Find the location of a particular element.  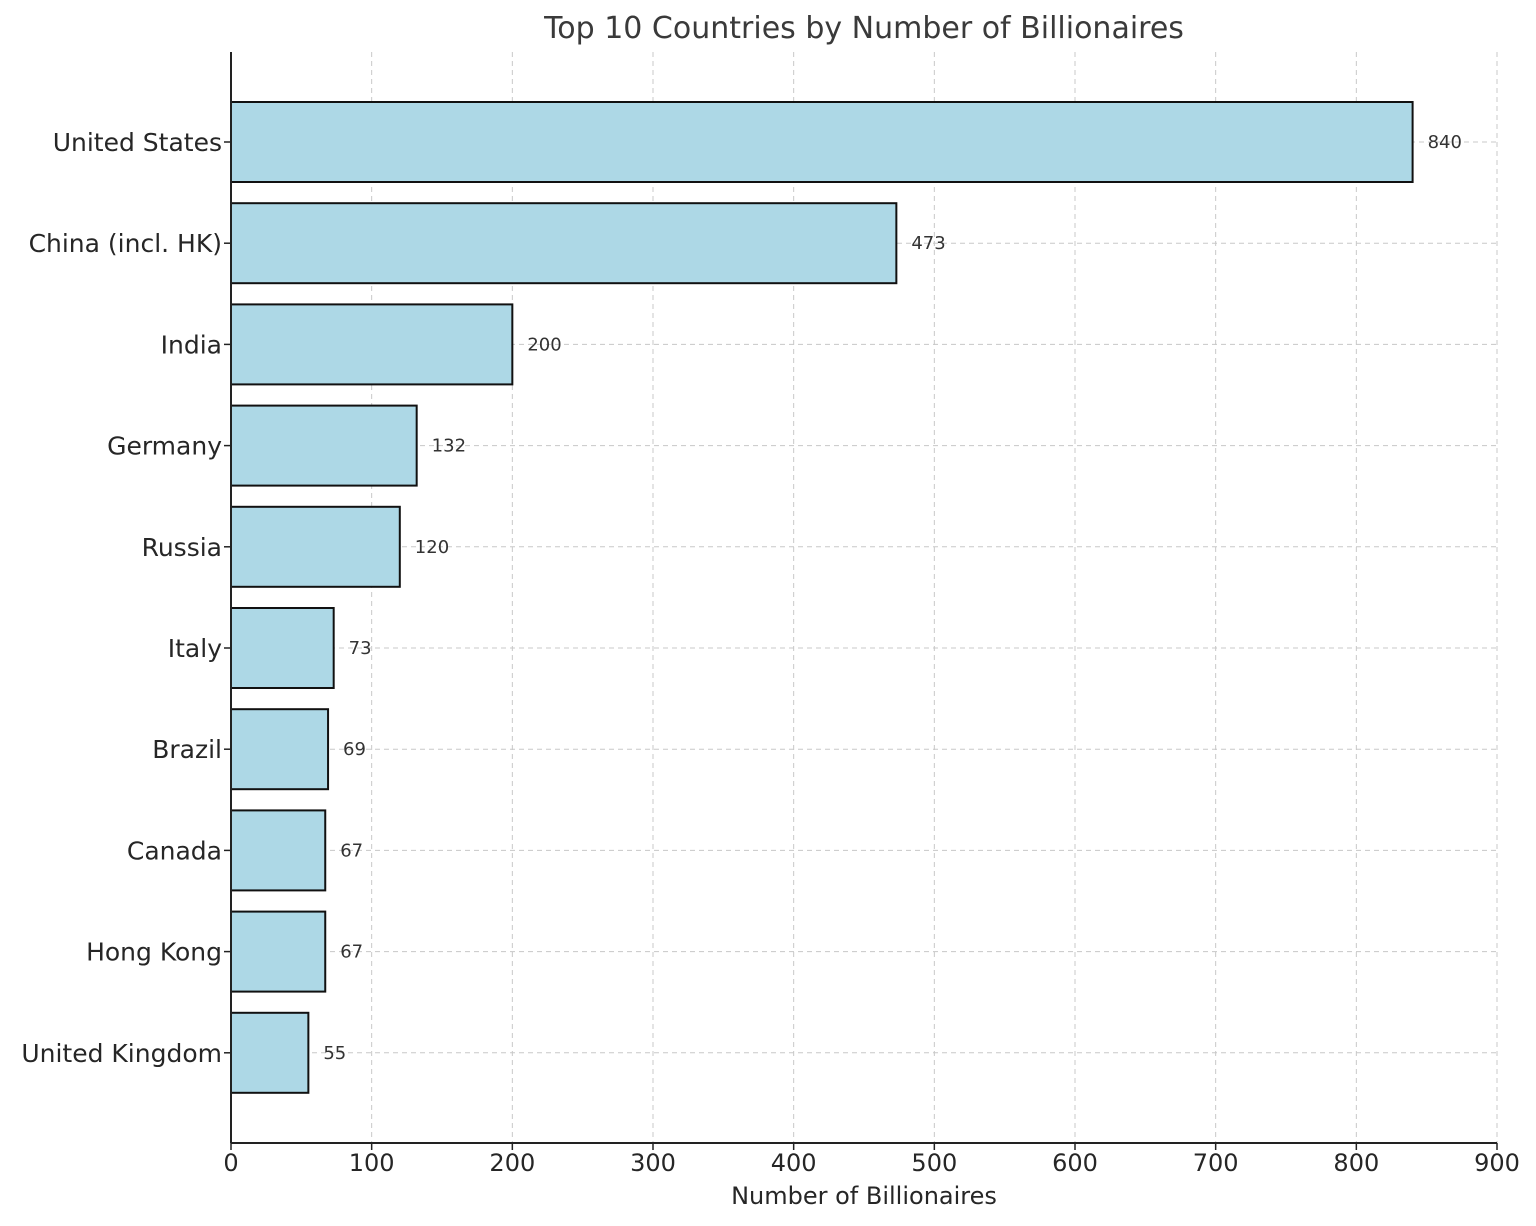

category-label: Brazil is located at coordinates (187, 749).